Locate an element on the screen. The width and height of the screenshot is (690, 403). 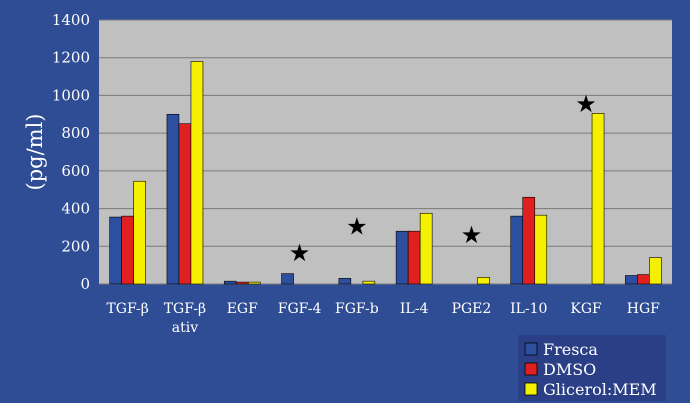
y-tick-label: 600 is located at coordinates (75, 171).